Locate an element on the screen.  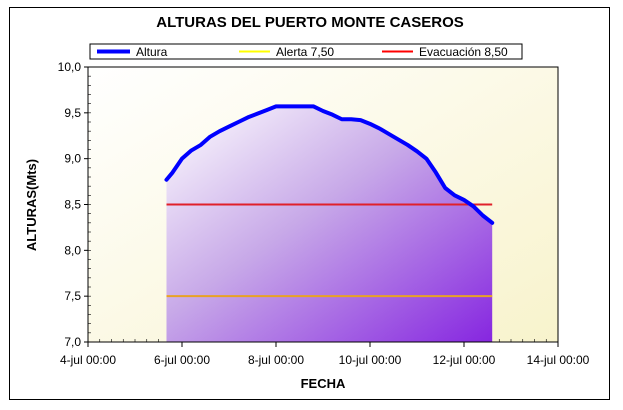
legend: Altura Alerta 7,50 Evacuación 8,50 is located at coordinates (306, 51).